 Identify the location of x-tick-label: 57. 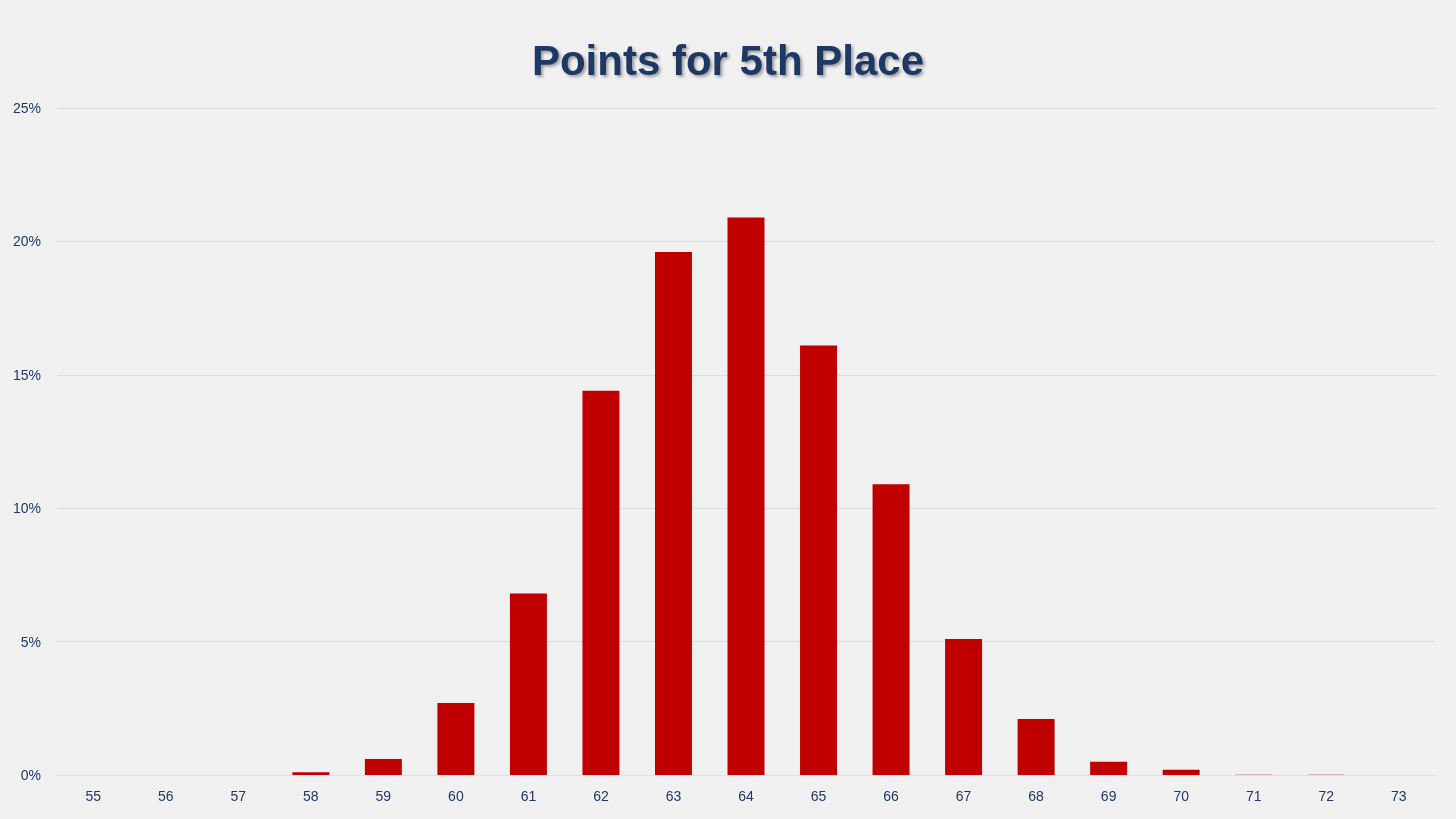
(238, 796).